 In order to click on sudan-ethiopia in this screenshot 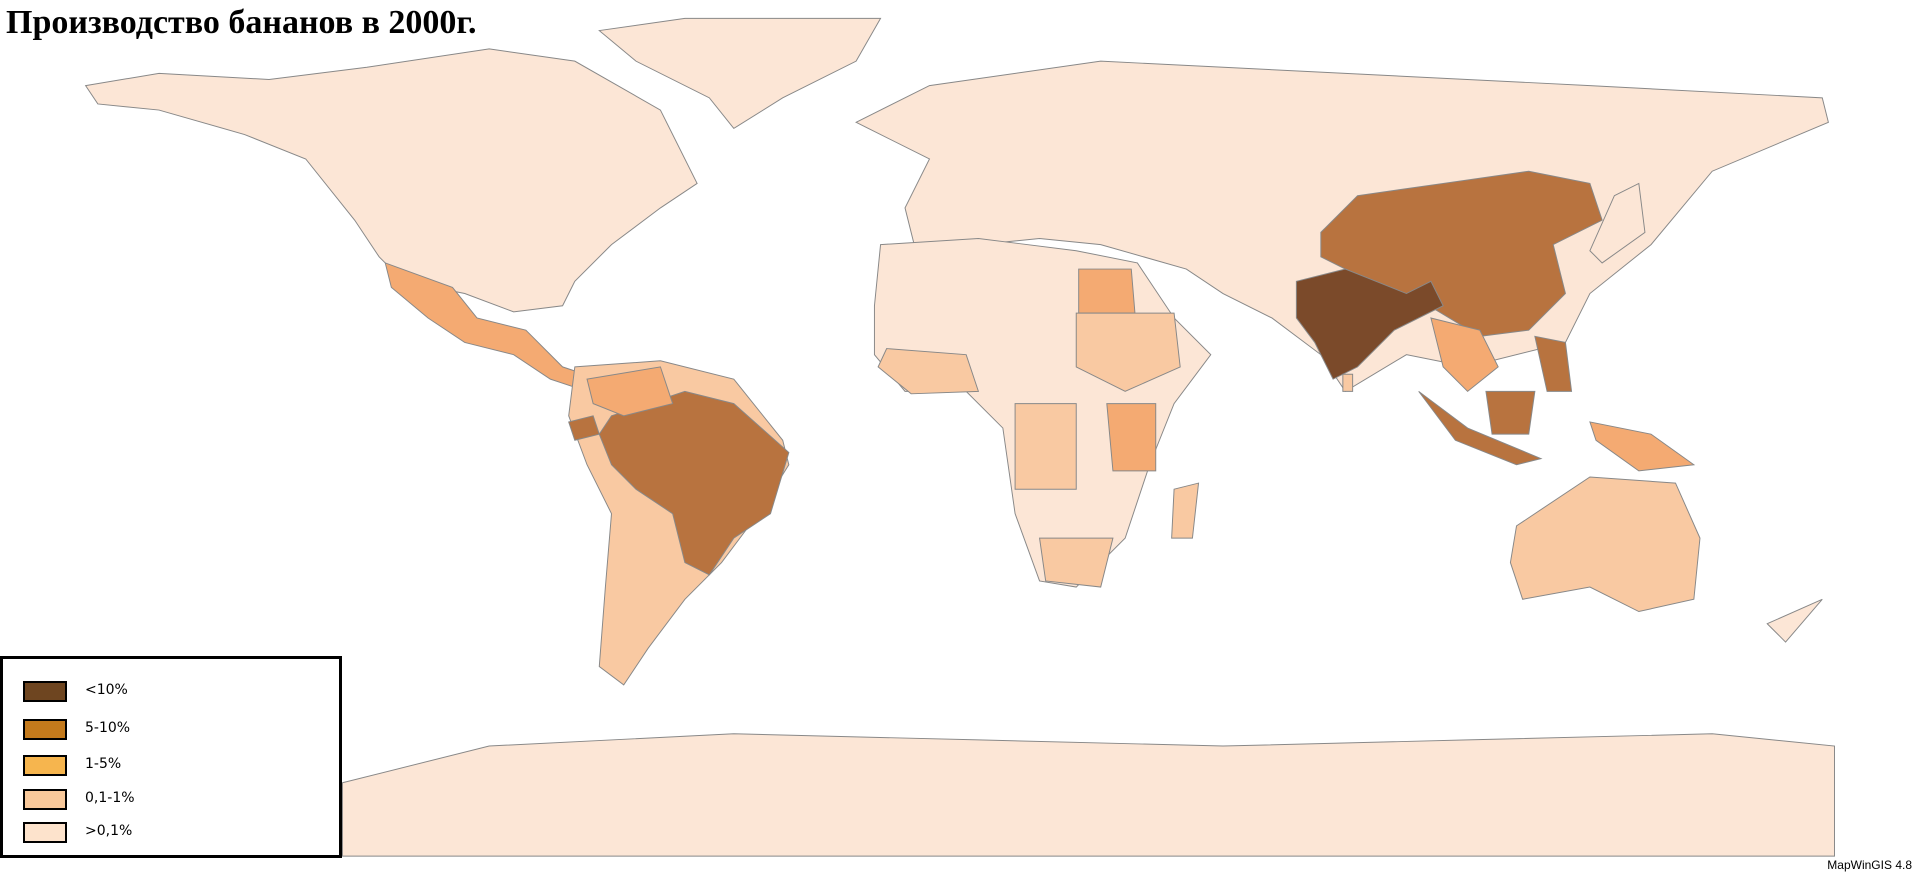, I will do `click(1128, 352)`.